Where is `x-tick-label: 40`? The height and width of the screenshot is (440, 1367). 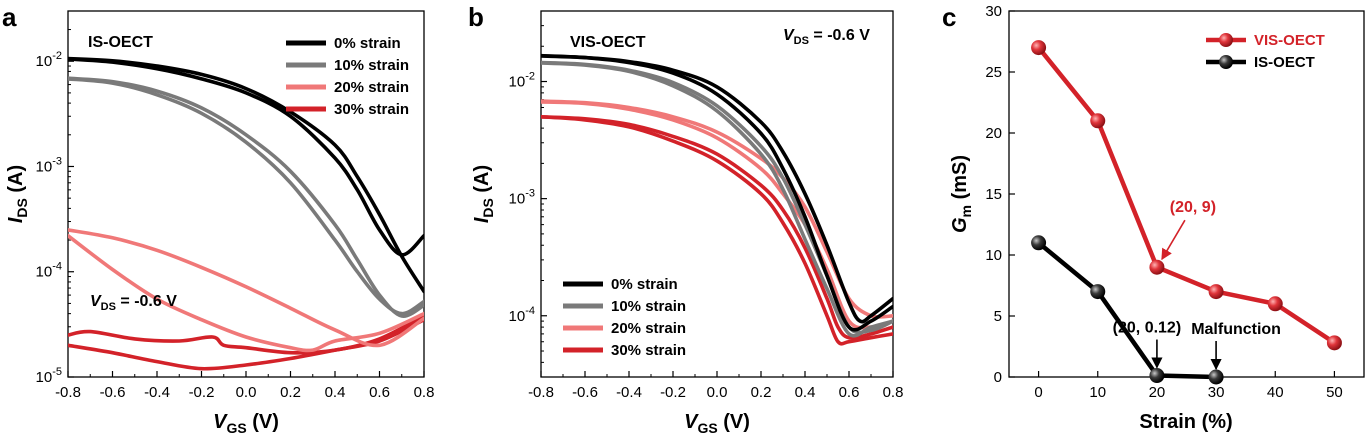 x-tick-label: 40 is located at coordinates (1275, 392).